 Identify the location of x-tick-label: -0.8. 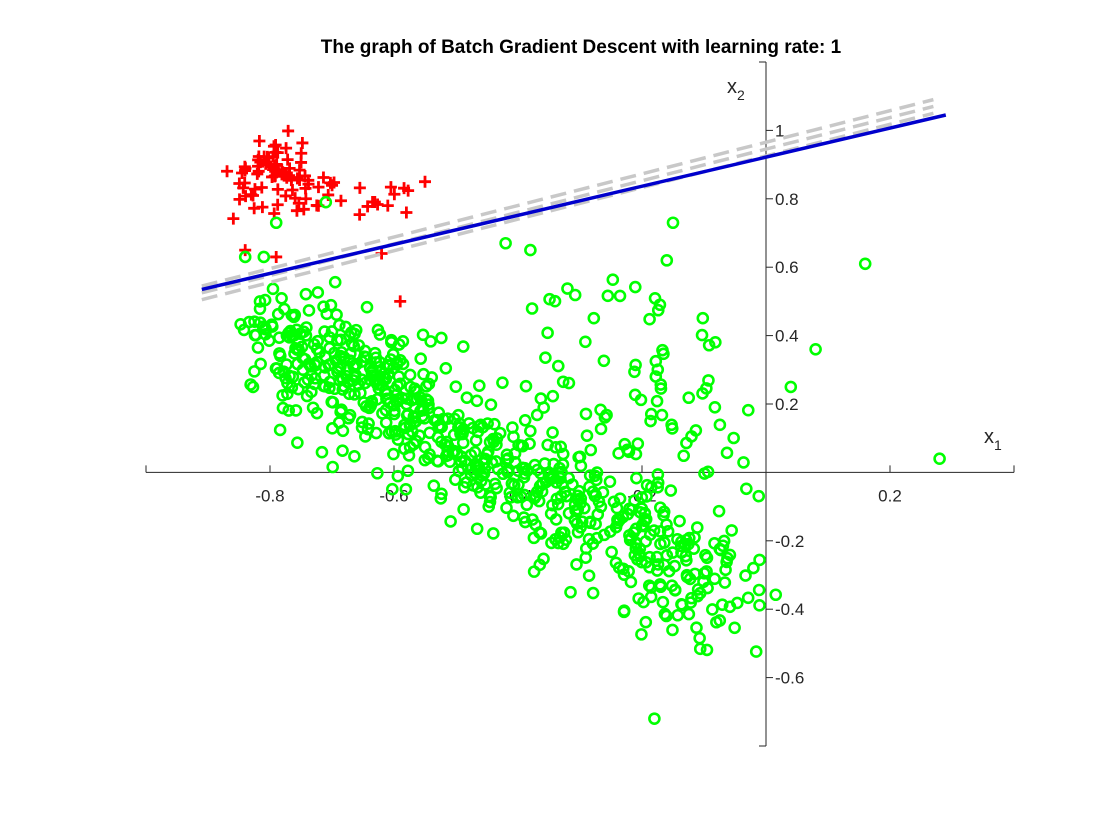
(269, 495).